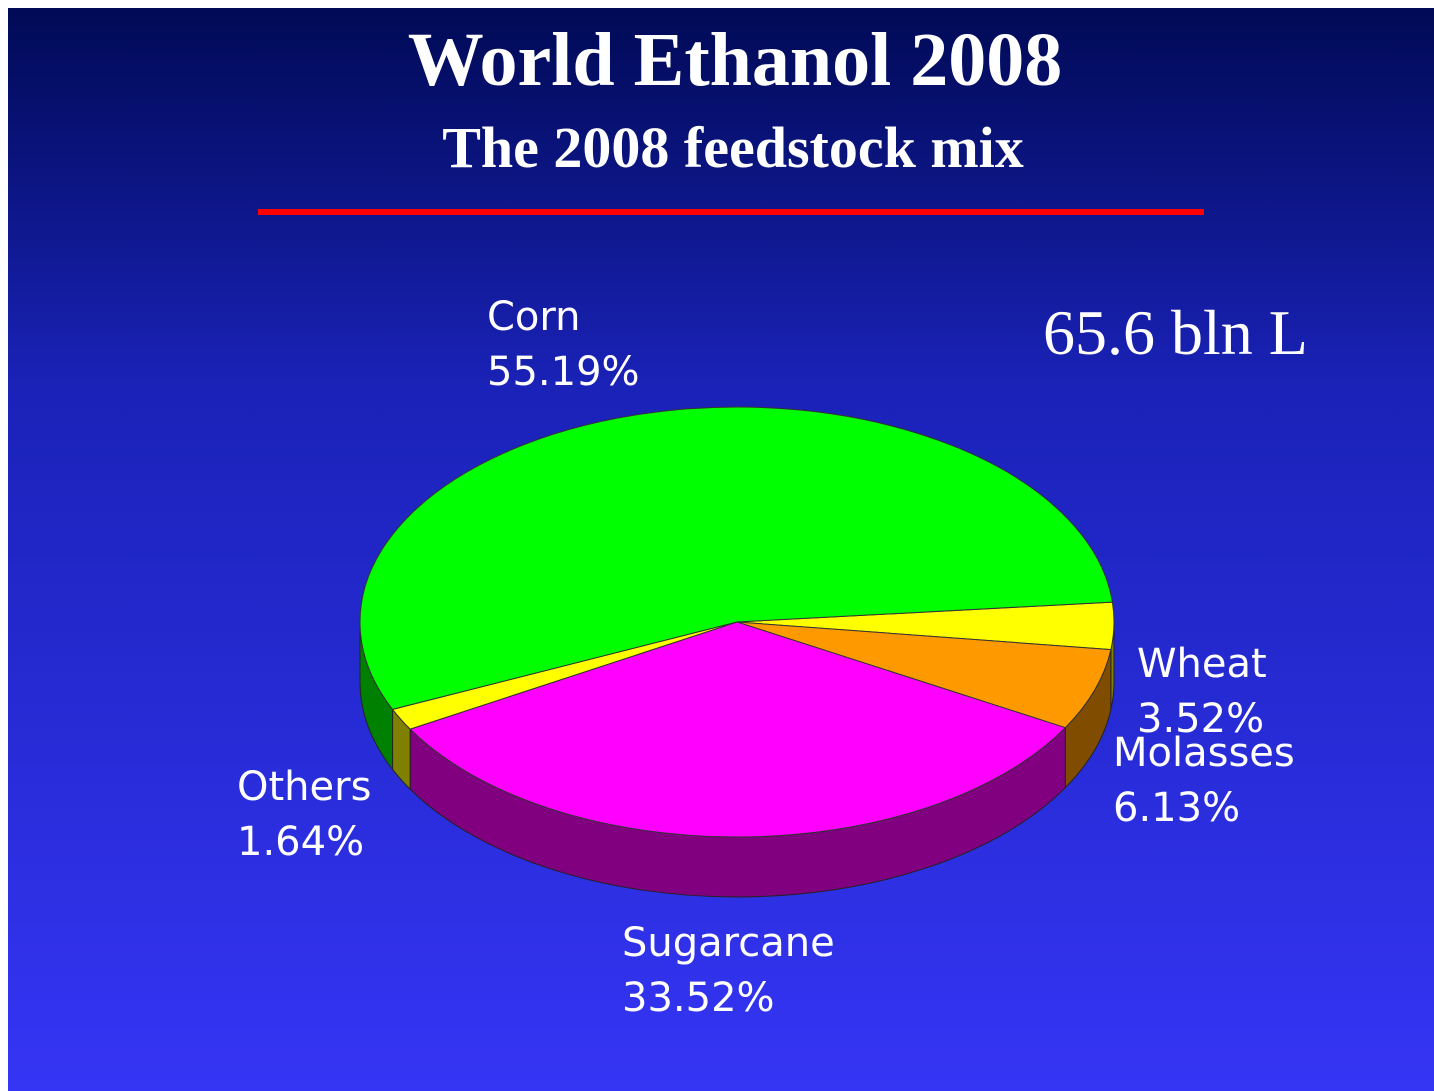  Describe the element at coordinates (300, 842) in the screenshot. I see `value-label: 1.64%` at that location.